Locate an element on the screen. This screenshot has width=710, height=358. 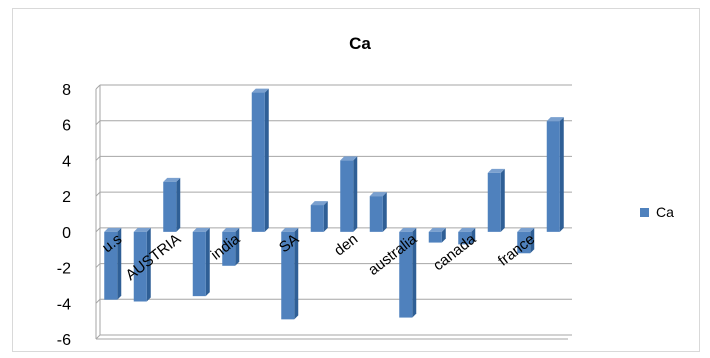
y-tick-label: -6 is located at coordinates (64, 340).